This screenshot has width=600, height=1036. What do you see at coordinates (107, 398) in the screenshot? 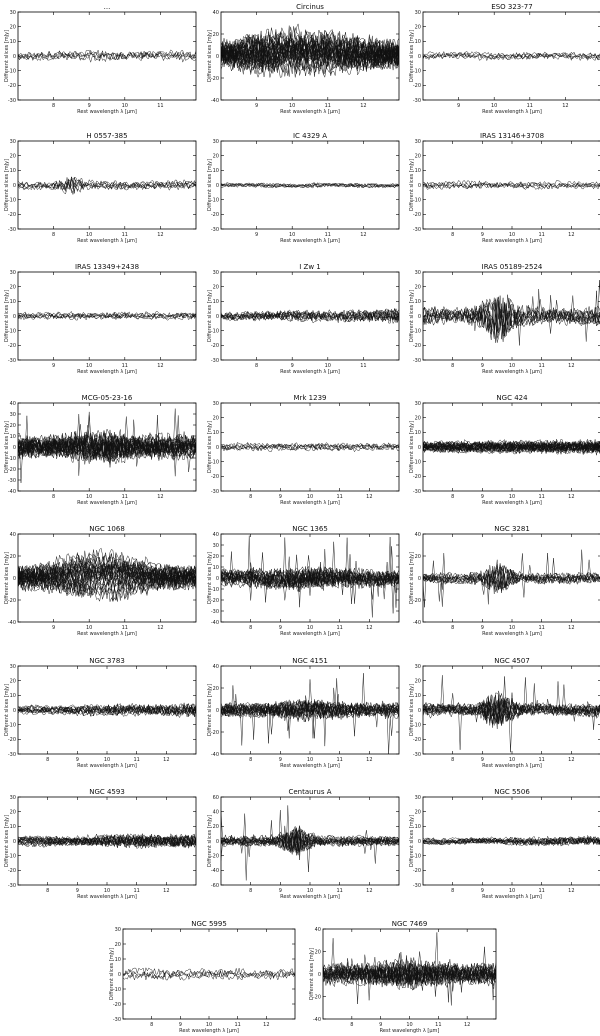
I see `panel-title: MCG-05-23-16` at bounding box center [107, 398].